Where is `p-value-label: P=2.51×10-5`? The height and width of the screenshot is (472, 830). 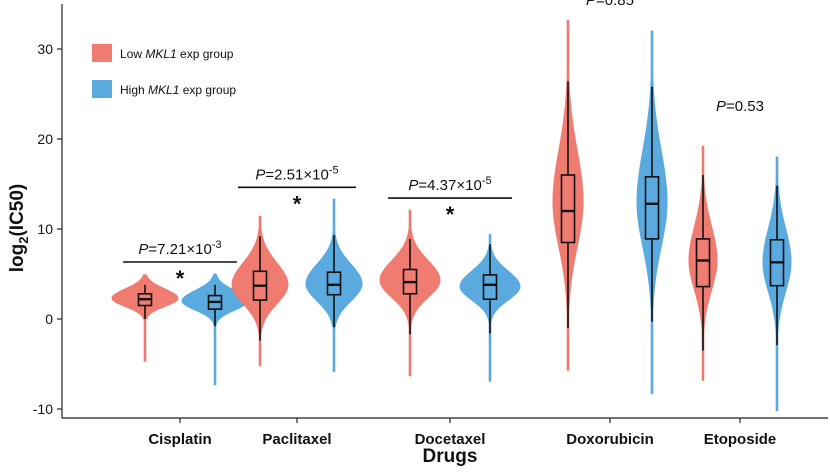
p-value-label: P=2.51×10-5 is located at coordinates (296, 173).